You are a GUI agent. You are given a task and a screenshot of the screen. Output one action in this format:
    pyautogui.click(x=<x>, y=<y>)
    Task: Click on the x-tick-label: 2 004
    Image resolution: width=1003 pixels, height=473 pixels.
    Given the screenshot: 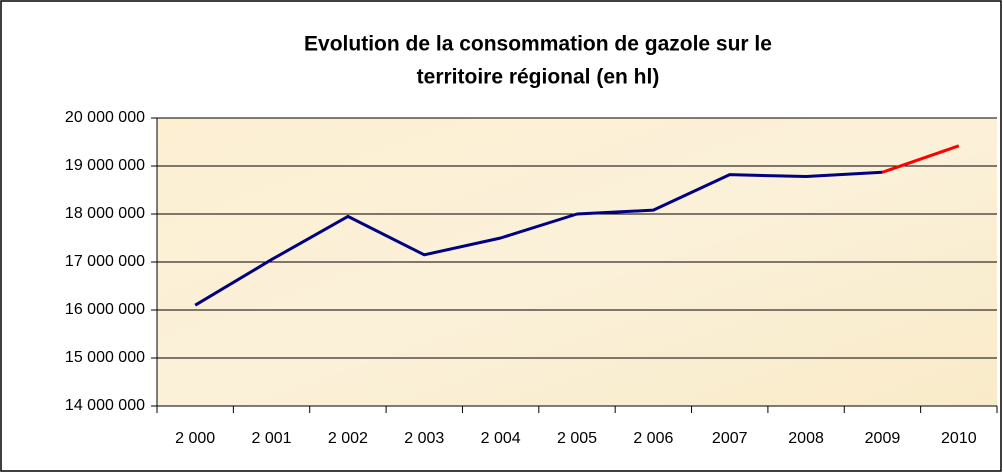 What is the action you would take?
    pyautogui.click(x=501, y=438)
    